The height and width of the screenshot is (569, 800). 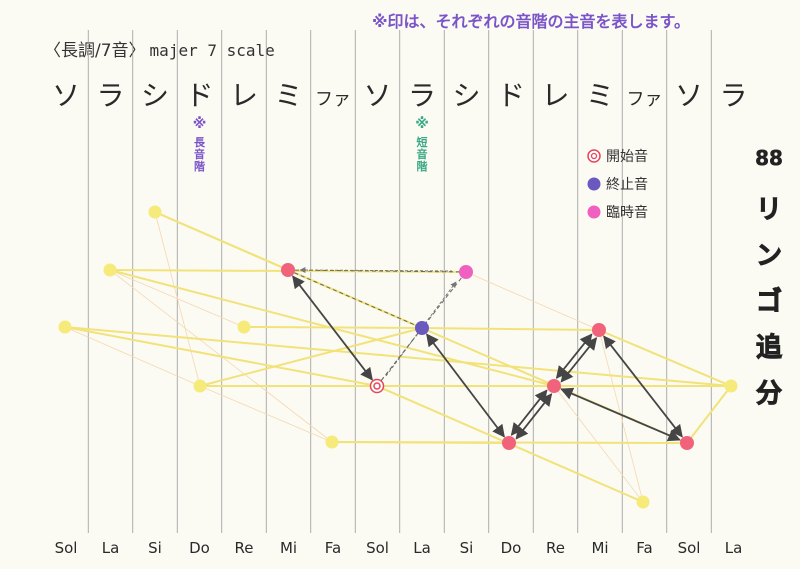 What do you see at coordinates (769, 301) in the screenshot?
I see `side-title-char: ゴ` at bounding box center [769, 301].